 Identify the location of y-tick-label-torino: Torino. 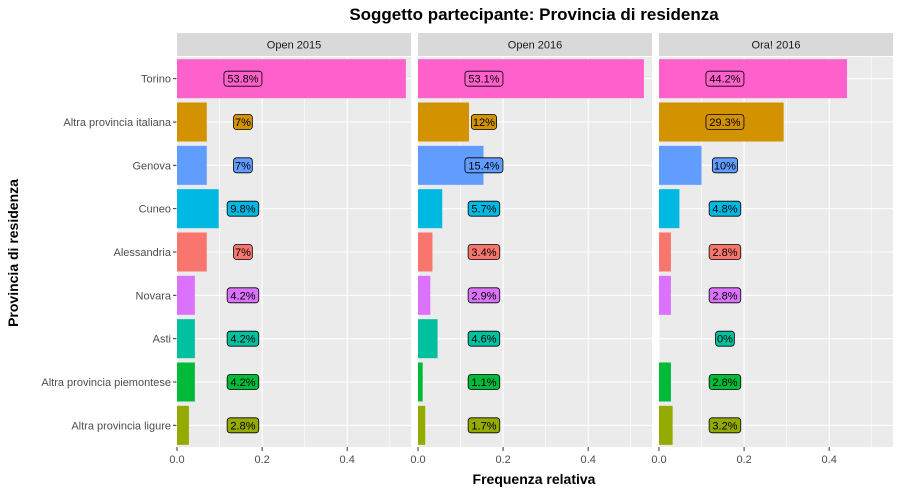
(156, 80).